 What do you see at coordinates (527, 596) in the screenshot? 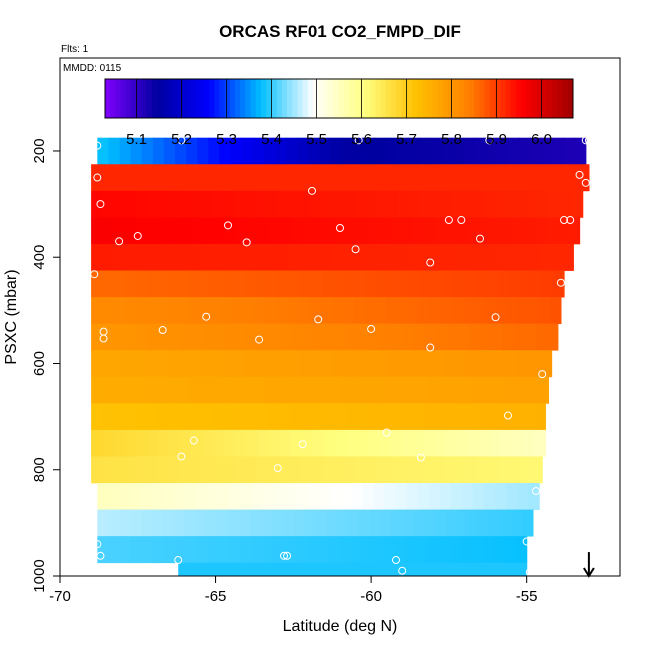
I see `x-tick-label: -55` at bounding box center [527, 596].